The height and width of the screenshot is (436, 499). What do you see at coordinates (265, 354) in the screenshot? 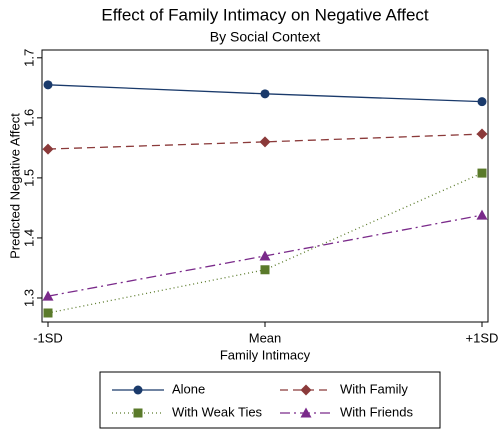
I see `x-axis-label: Family Intimacy` at bounding box center [265, 354].